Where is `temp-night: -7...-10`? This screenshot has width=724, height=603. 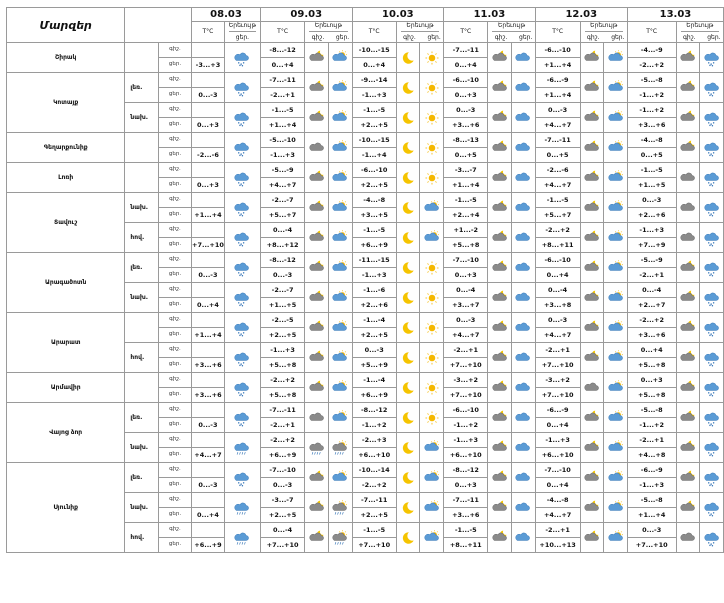 temp-night: -7...-10 is located at coordinates (557, 470).